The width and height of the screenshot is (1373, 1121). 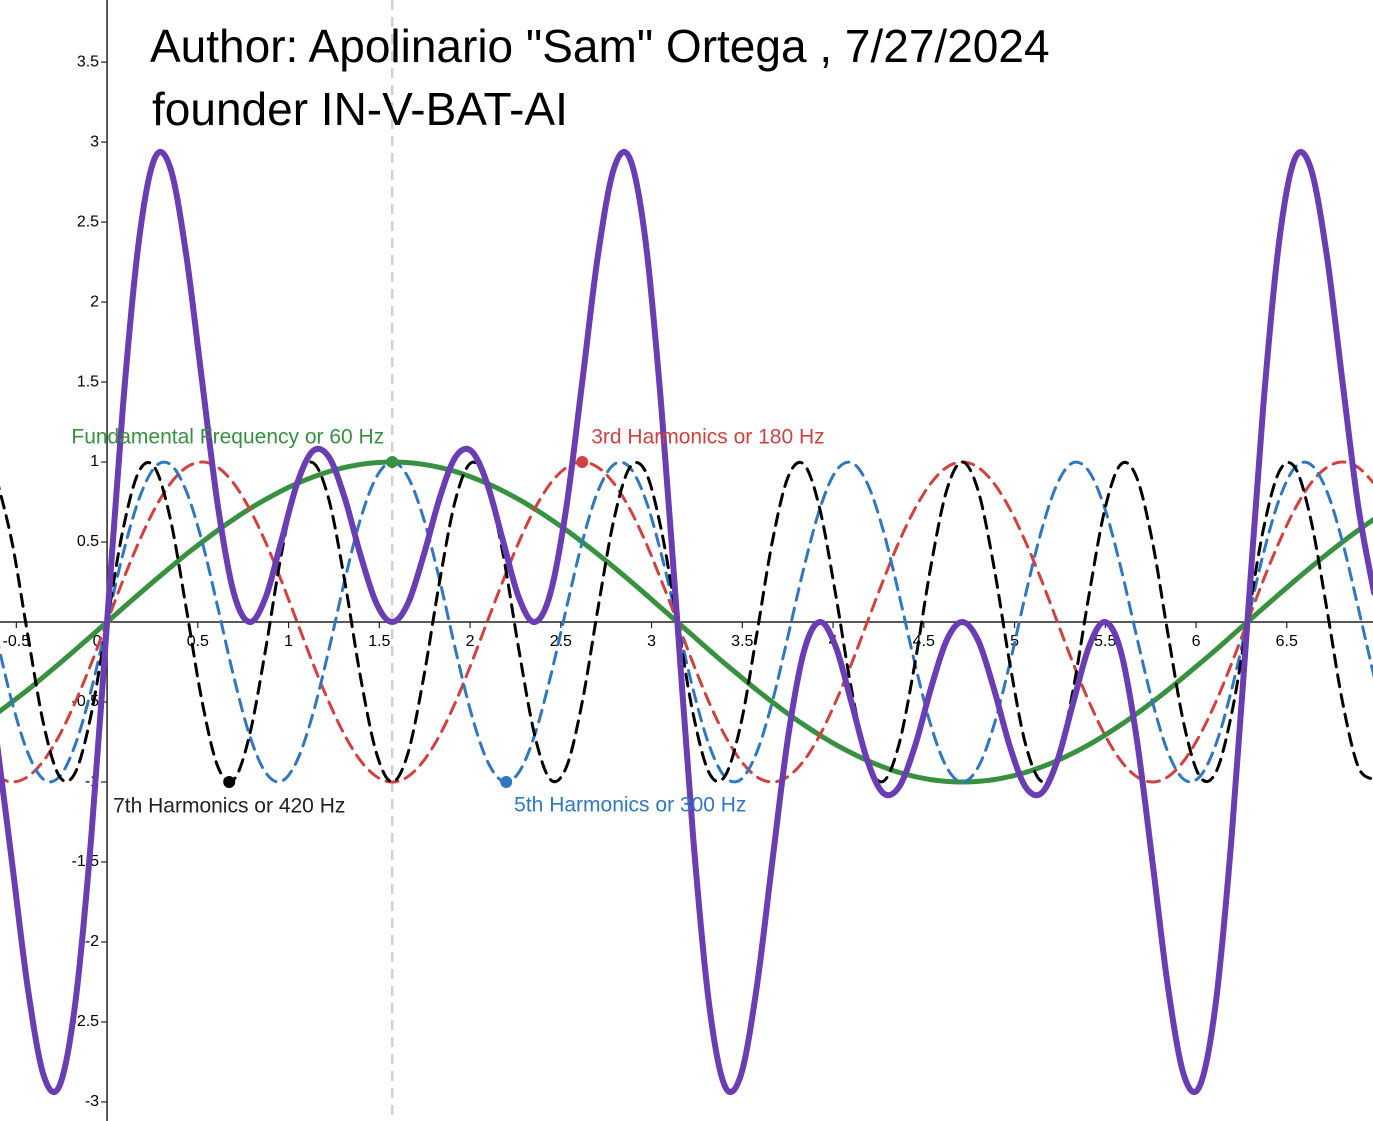 I want to click on y-tick-label: 3.5, so click(x=88, y=61).